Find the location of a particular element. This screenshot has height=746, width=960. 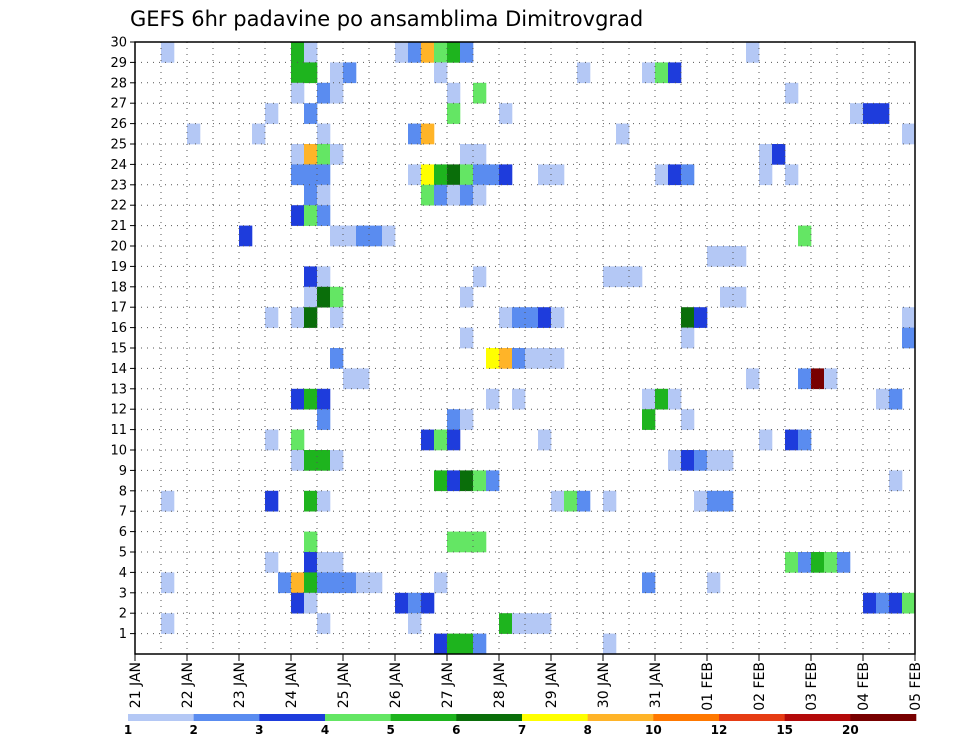

x-tick-label: 23 JAN is located at coordinates (240, 685).